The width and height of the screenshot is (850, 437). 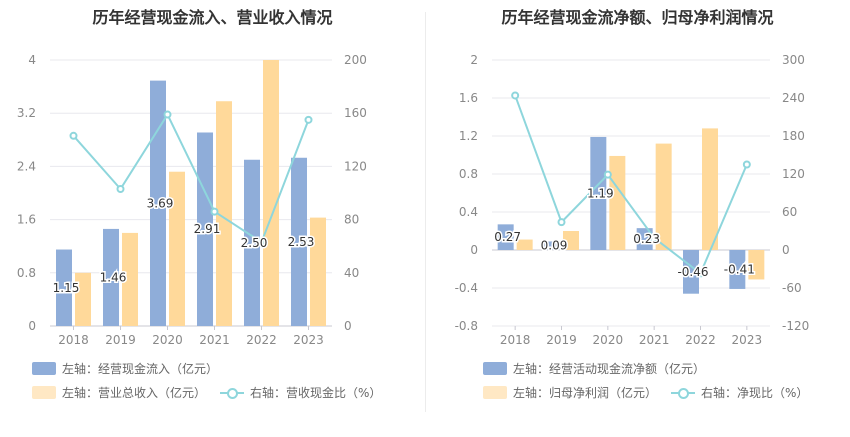 I want to click on legend-label: 左轴：经营活动现金流净额（亿元）, so click(x=609, y=369).